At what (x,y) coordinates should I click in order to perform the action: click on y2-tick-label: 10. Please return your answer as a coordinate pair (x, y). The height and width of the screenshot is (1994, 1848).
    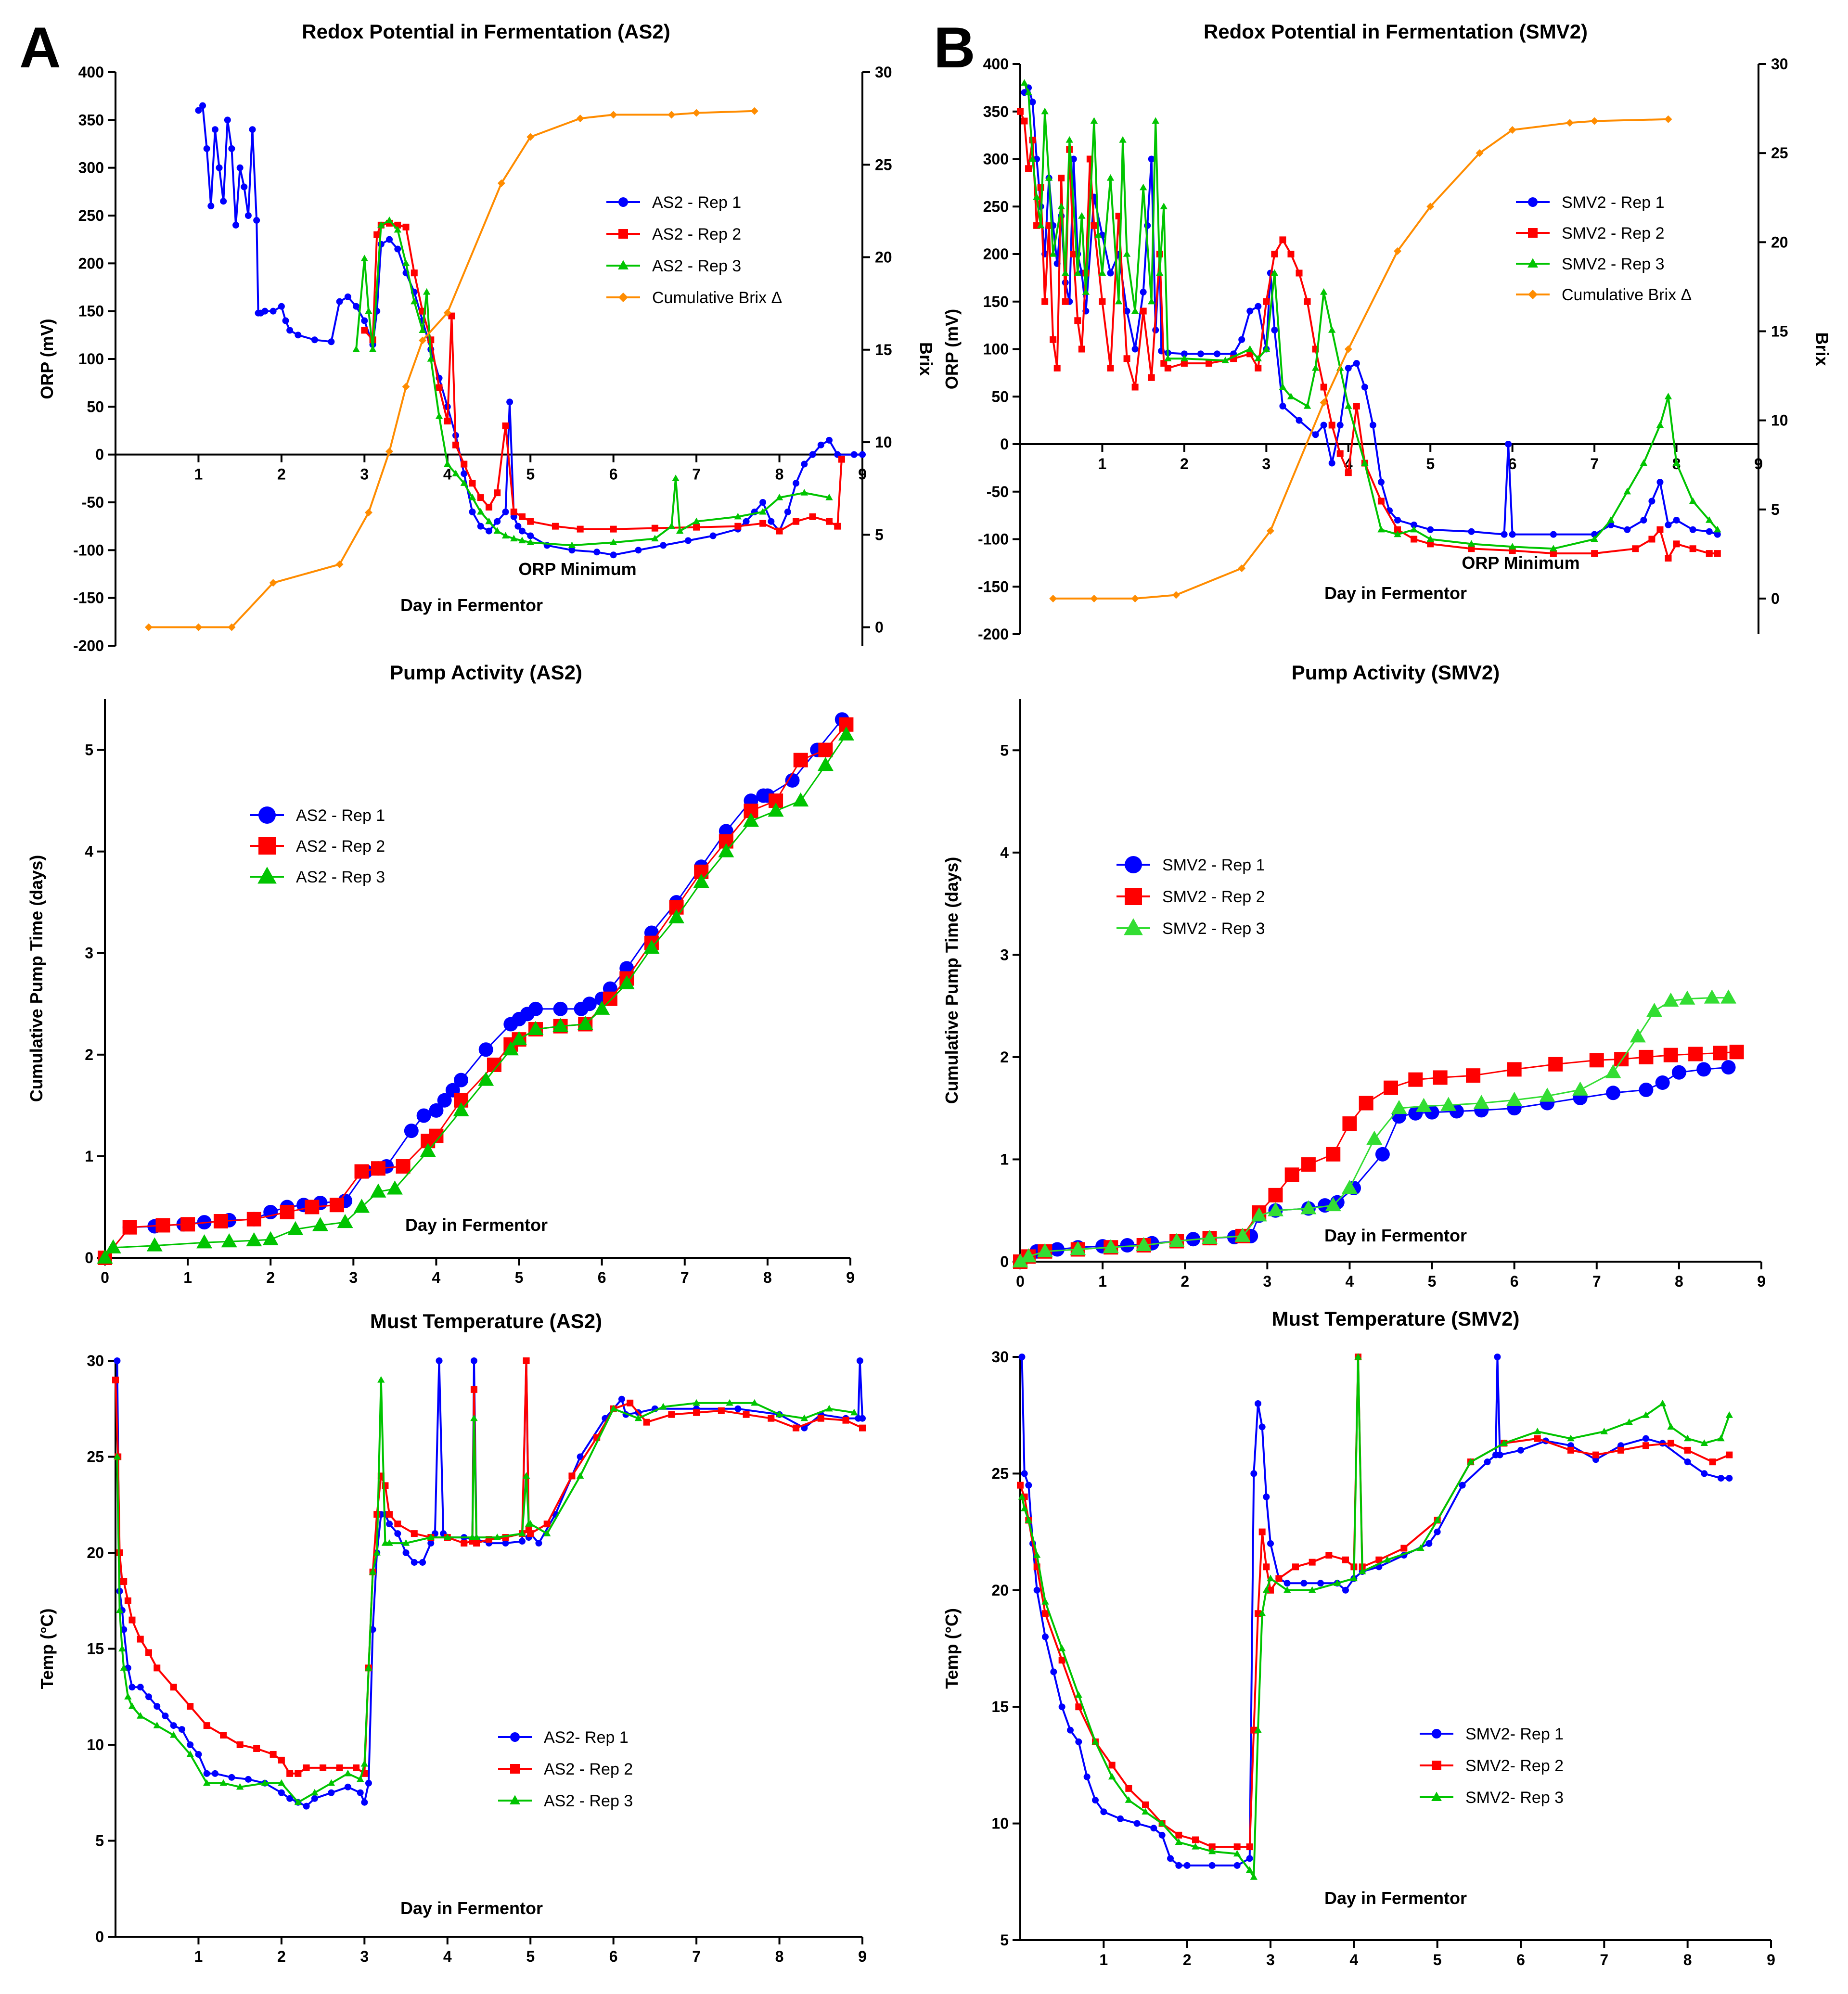
    Looking at the image, I should click on (883, 442).